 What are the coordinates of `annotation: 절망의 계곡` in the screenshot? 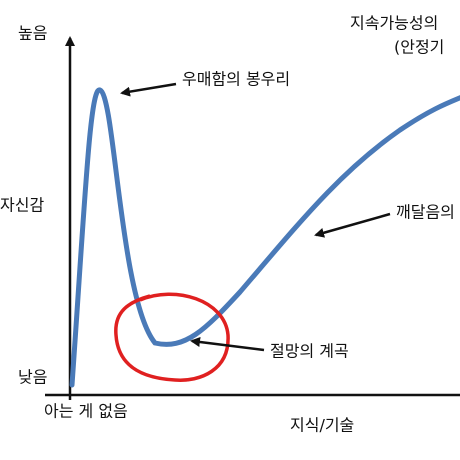 It's located at (309, 351).